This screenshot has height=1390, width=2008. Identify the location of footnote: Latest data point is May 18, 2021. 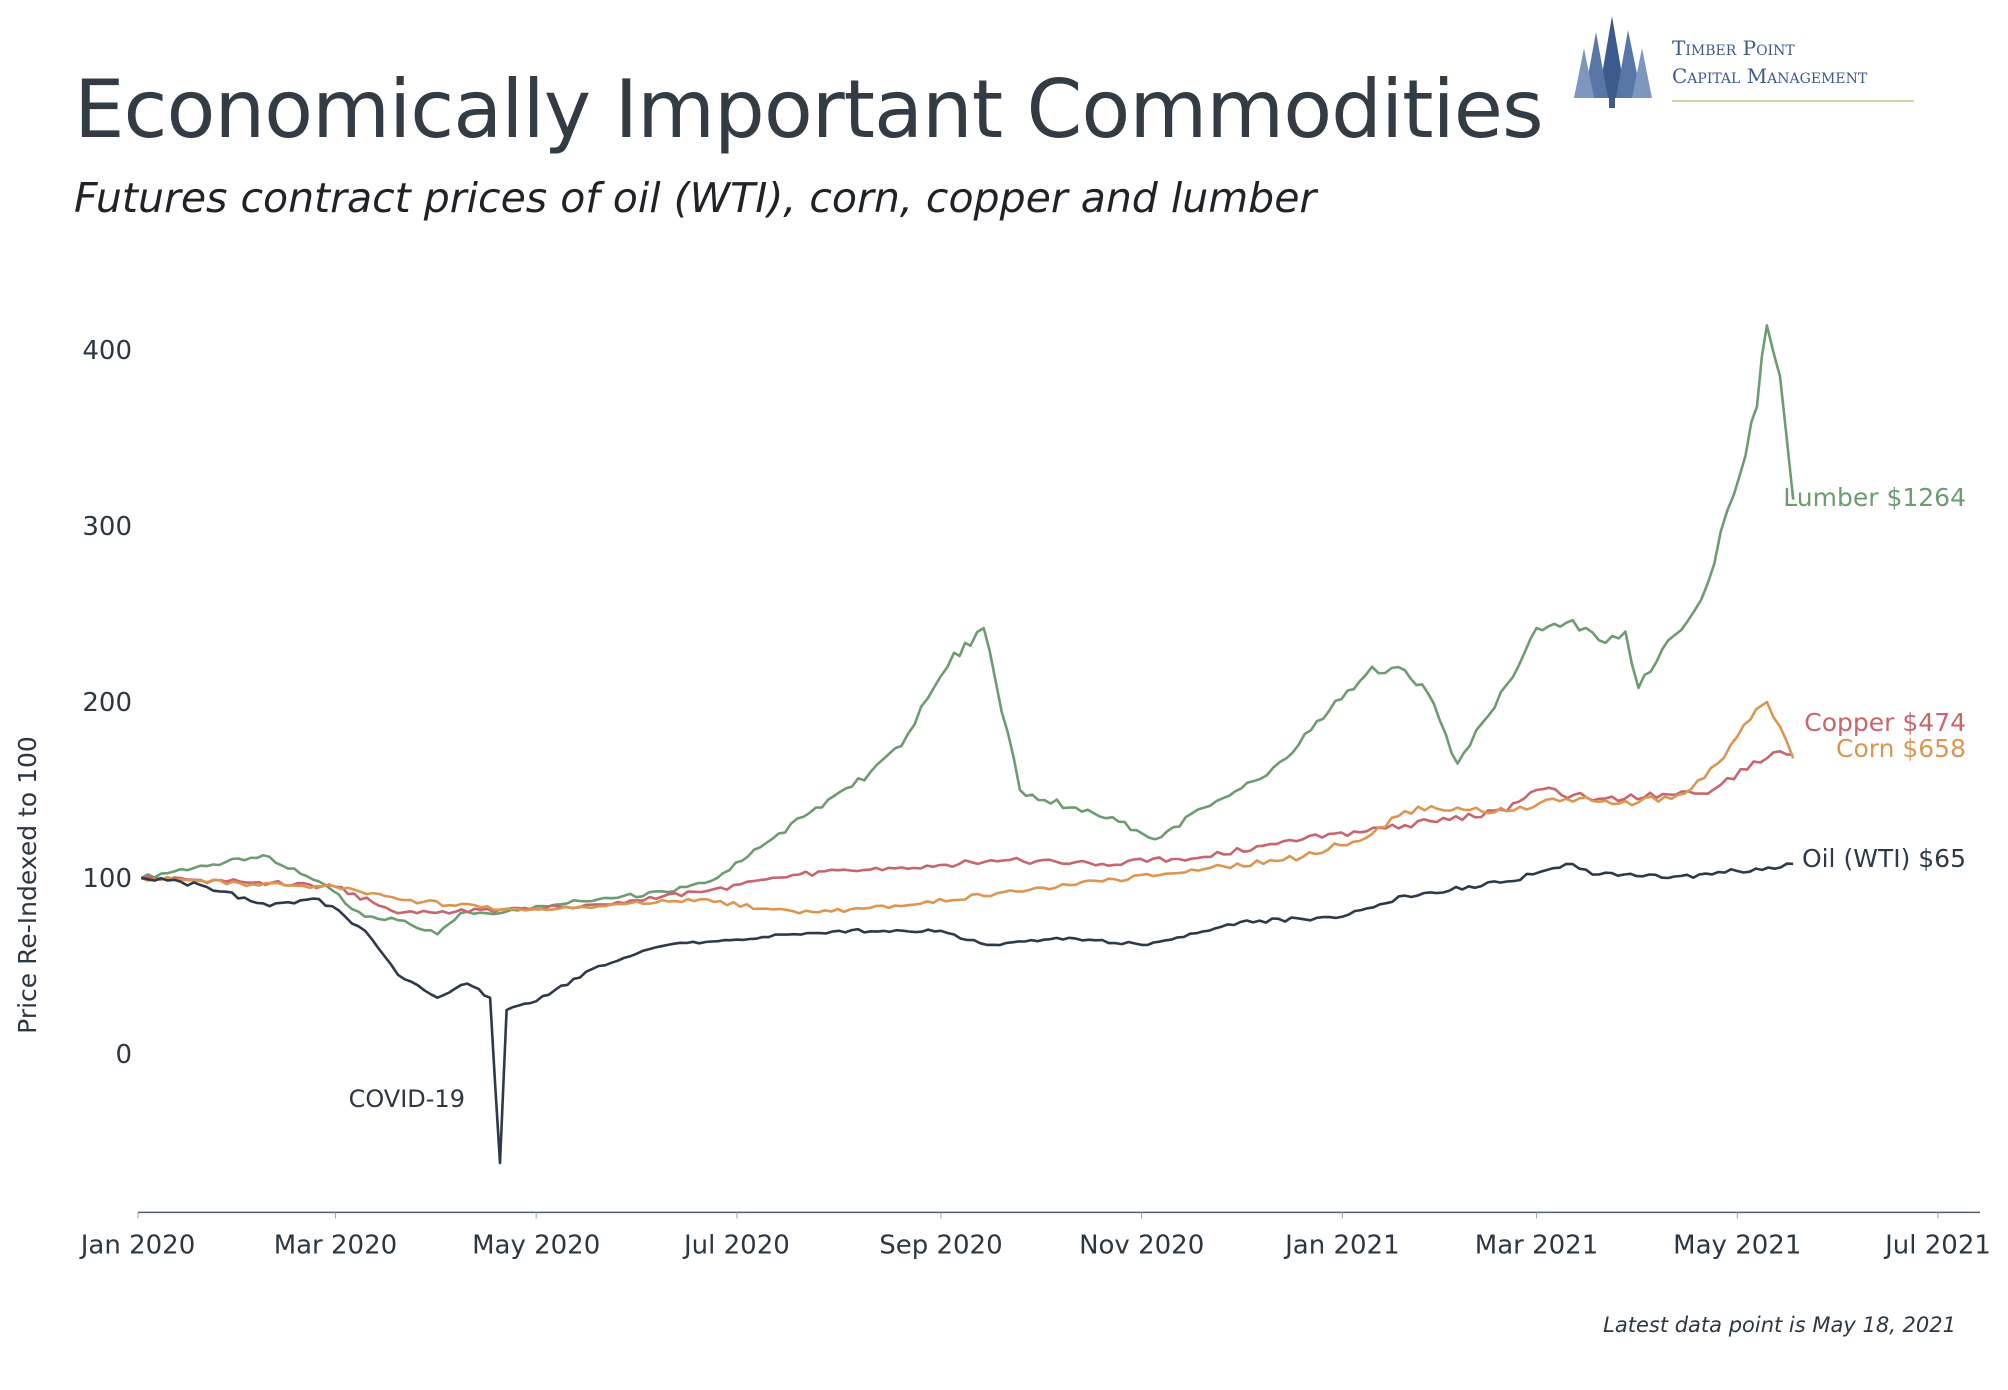
(1779, 1325).